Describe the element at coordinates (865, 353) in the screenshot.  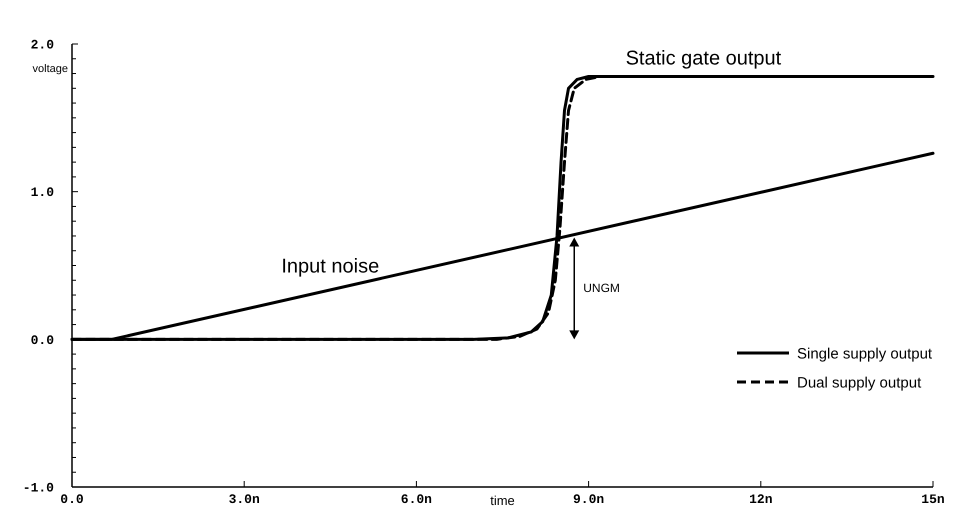
I see `legend-label: Single supply output` at that location.